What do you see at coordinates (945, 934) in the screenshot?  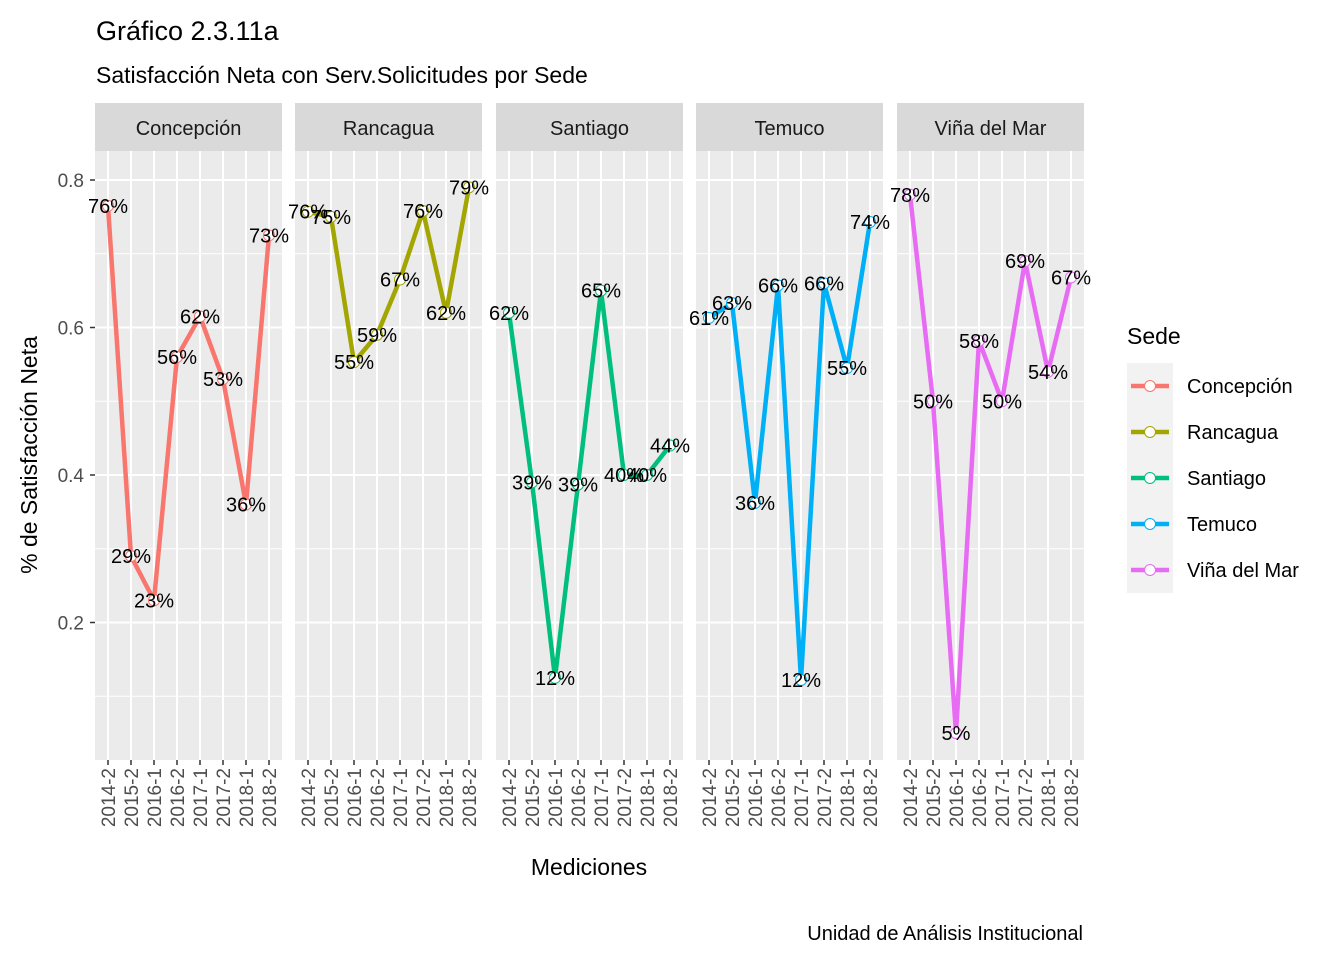 I see `chart-caption: Unidad de Análisis Institucional` at bounding box center [945, 934].